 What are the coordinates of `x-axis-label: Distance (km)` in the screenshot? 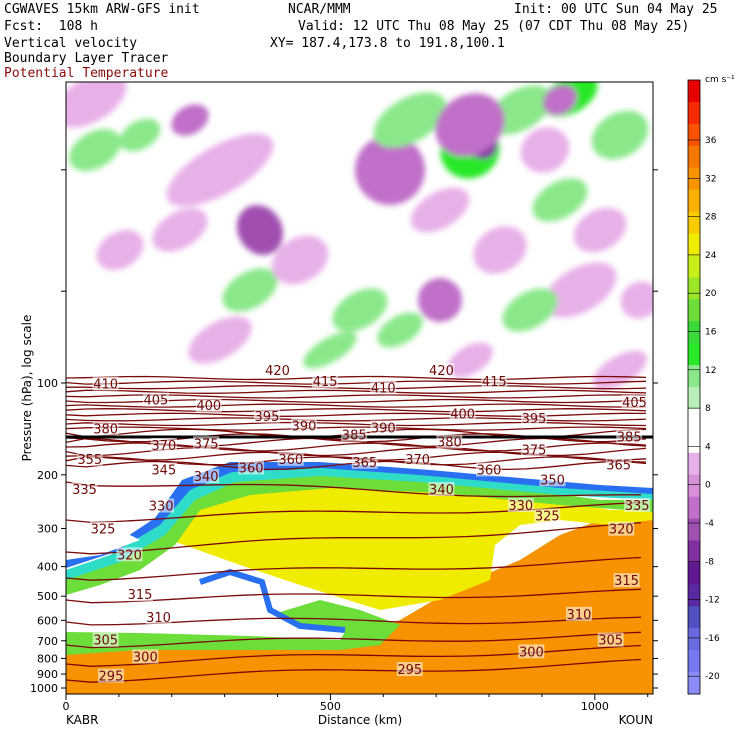 It's located at (360, 720).